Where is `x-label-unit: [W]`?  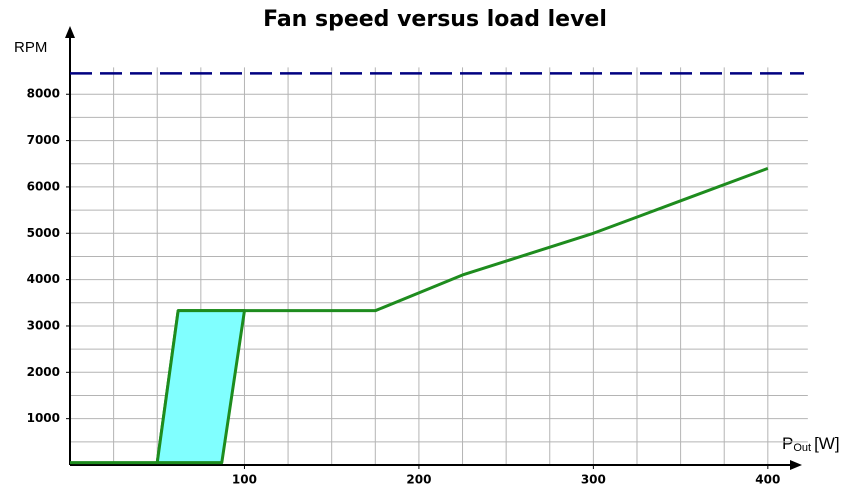
x-label-unit: [W] is located at coordinates (827, 443).